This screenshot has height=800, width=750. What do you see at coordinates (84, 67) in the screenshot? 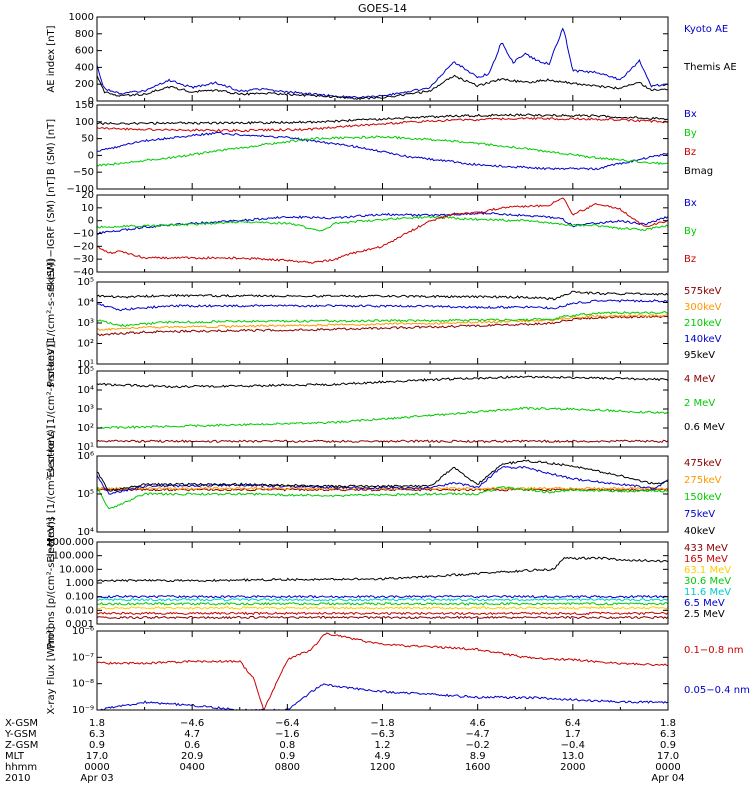
I see `y-tick-label: 400` at bounding box center [84, 67].